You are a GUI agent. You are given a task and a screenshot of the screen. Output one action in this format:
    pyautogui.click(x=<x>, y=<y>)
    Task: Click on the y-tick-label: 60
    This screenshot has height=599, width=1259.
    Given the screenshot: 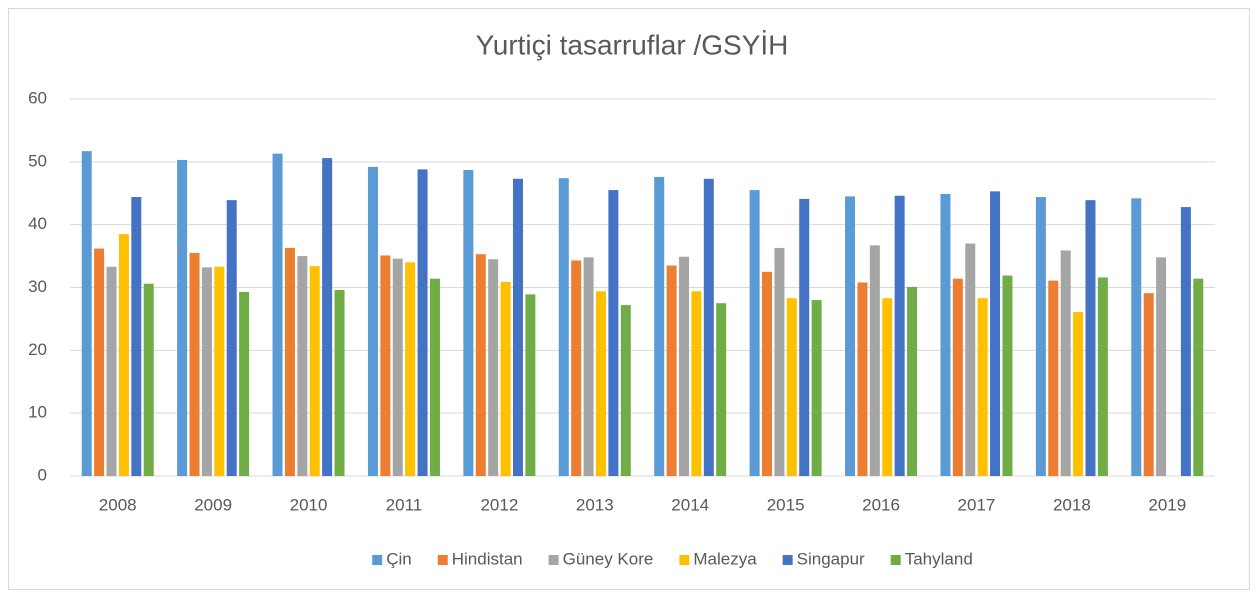 What is the action you would take?
    pyautogui.click(x=37, y=97)
    